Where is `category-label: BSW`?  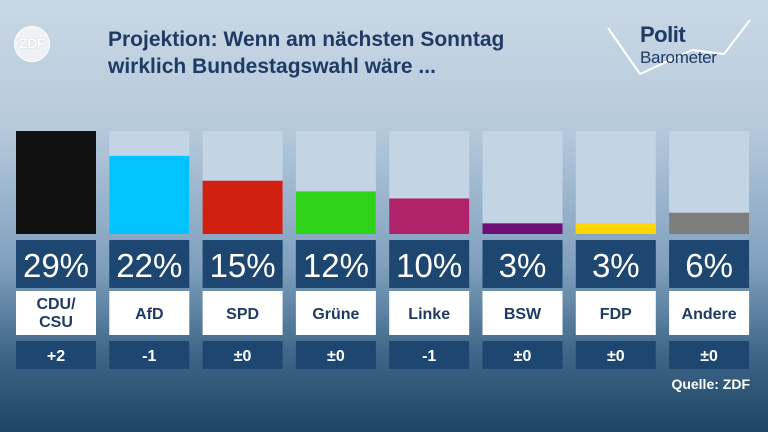 category-label: BSW is located at coordinates (523, 314).